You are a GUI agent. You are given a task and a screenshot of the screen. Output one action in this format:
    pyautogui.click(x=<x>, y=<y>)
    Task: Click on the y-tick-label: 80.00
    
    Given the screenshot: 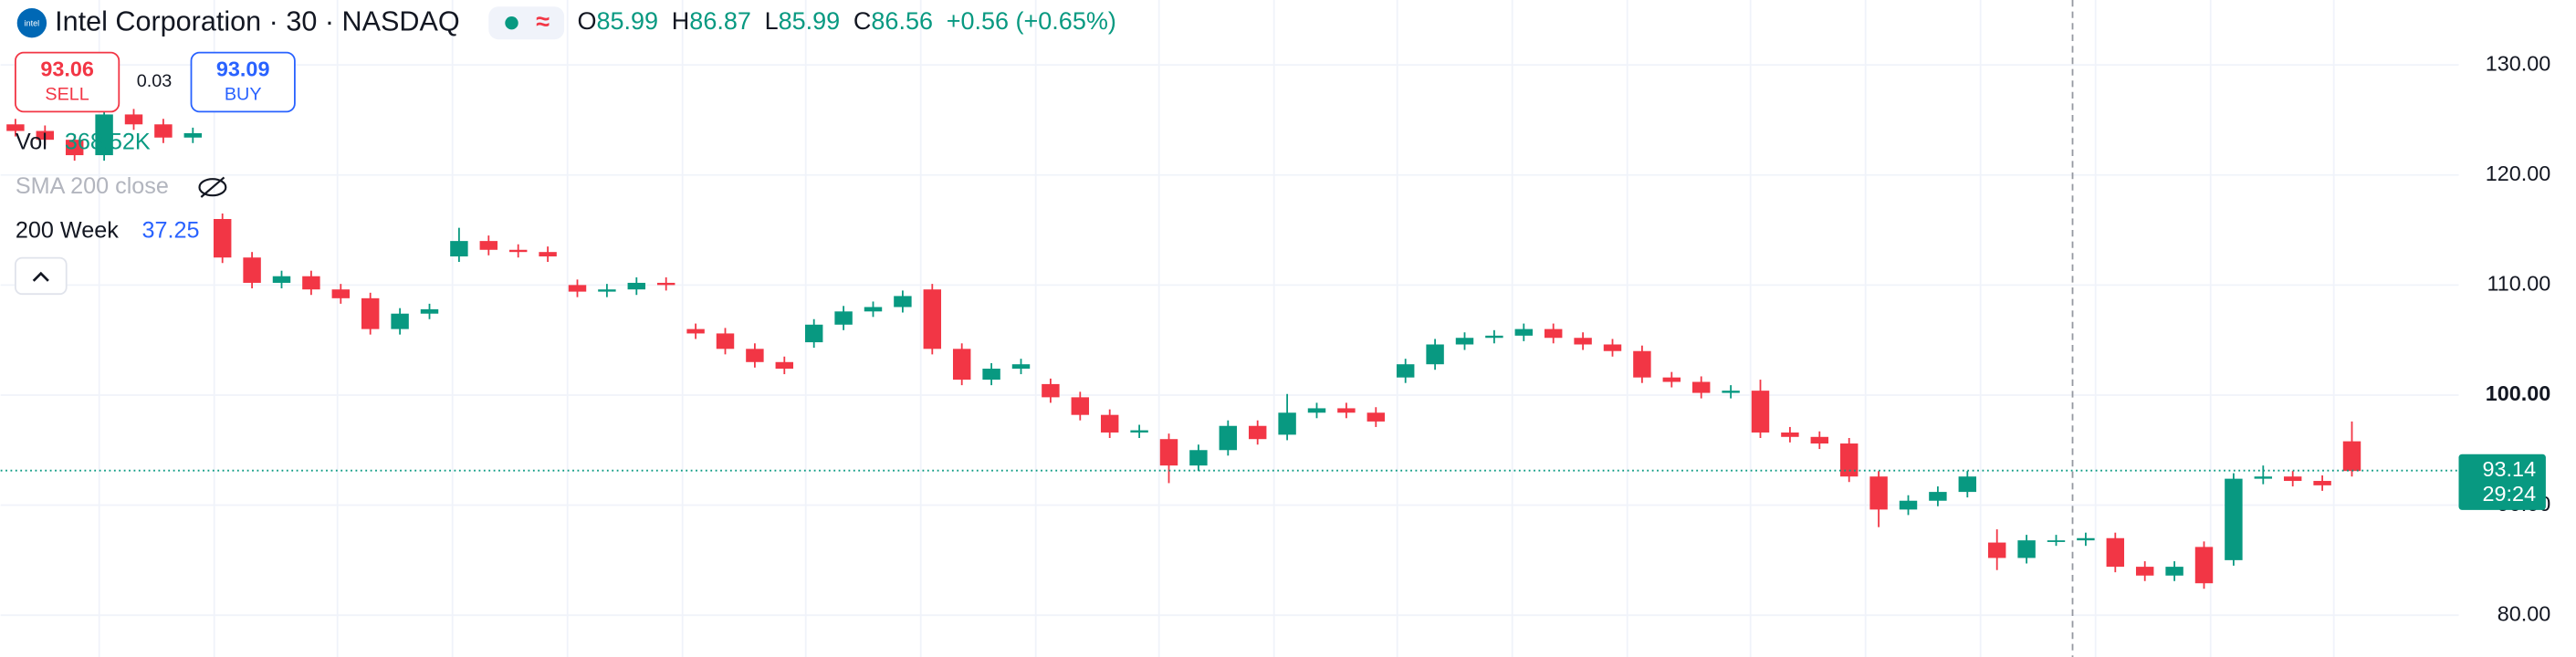 What is the action you would take?
    pyautogui.click(x=2524, y=613)
    